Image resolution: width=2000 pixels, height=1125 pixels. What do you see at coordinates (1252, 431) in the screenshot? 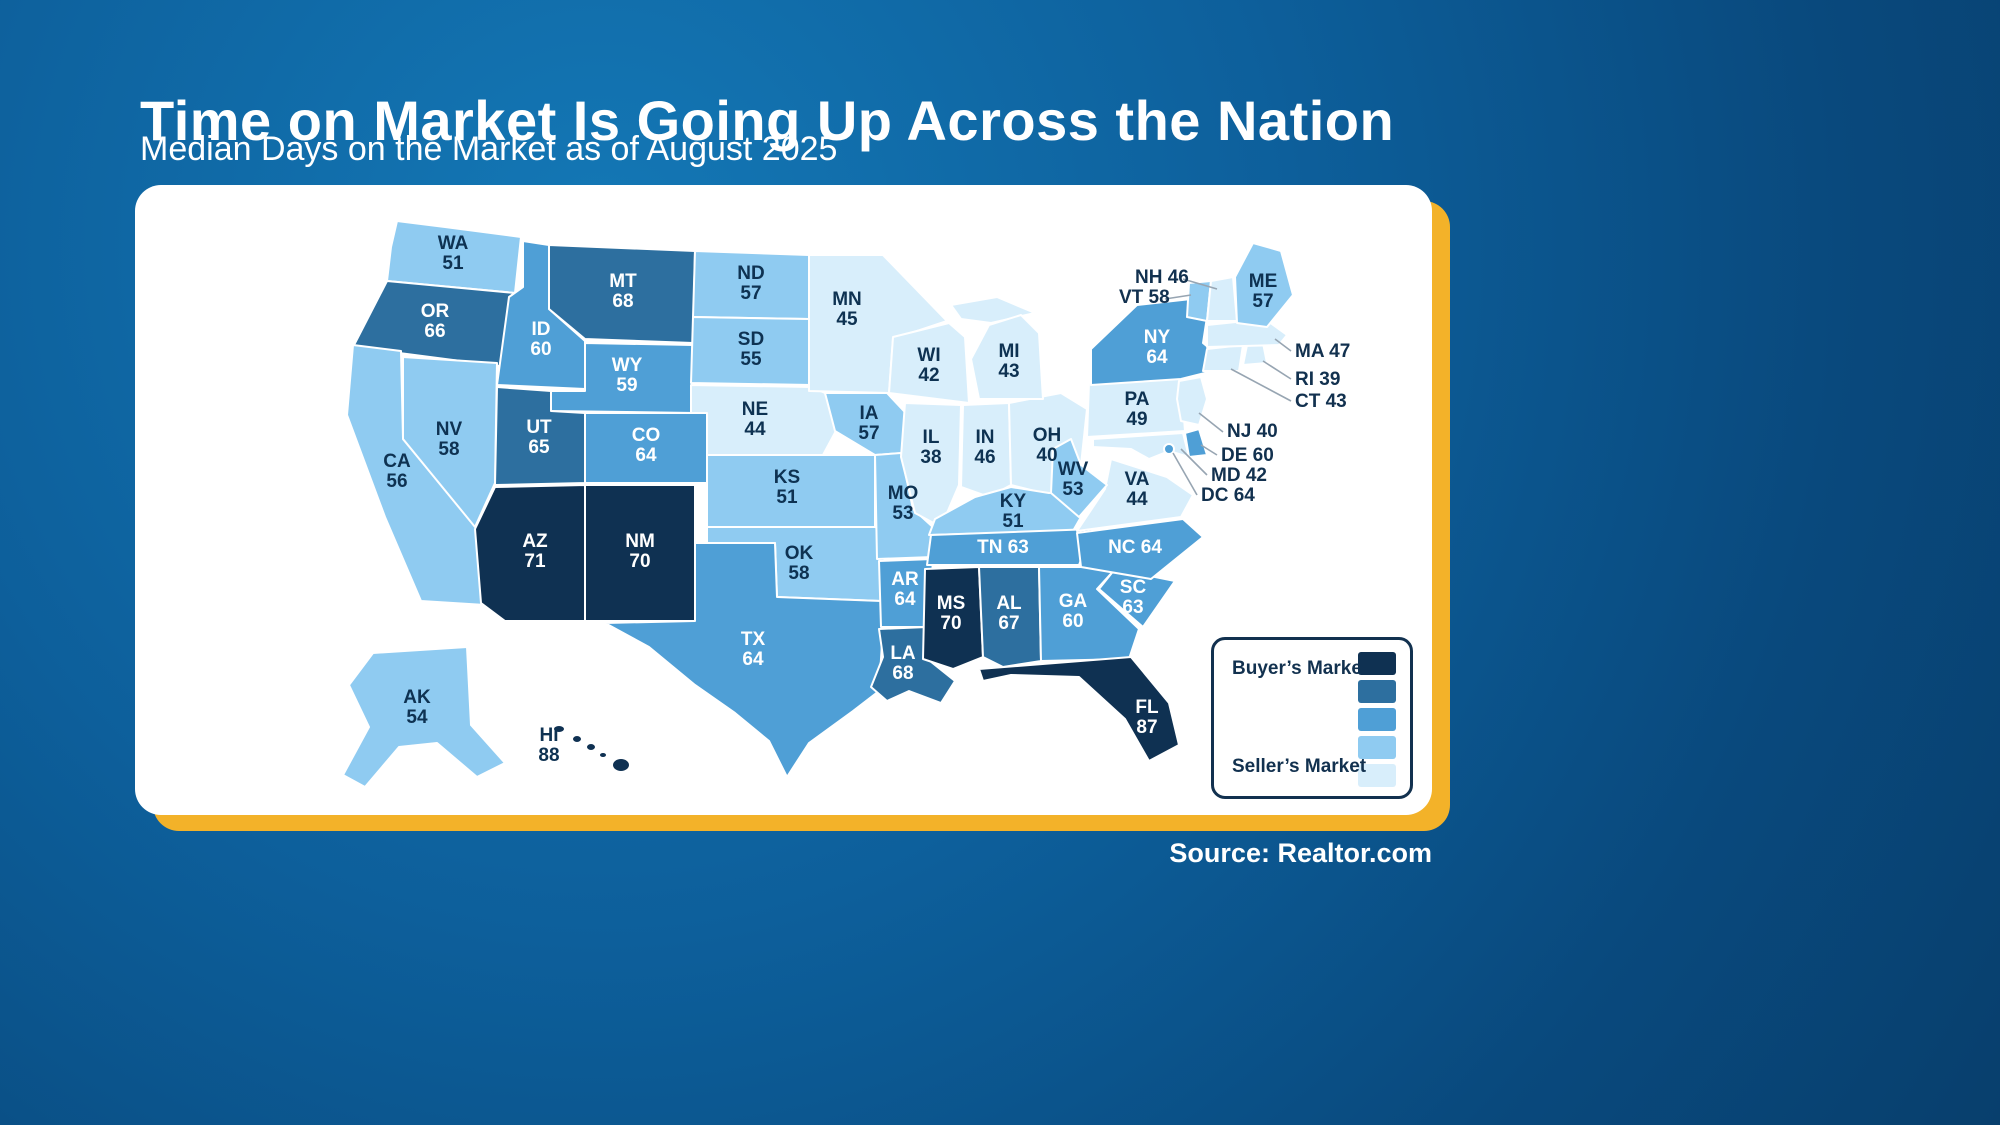
I see `ext-label-NJ: NJ 40` at bounding box center [1252, 431].